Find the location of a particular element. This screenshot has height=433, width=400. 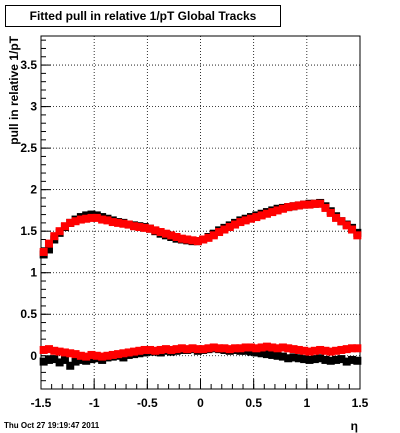

y-tick-label: 3.5 is located at coordinates (28, 65).